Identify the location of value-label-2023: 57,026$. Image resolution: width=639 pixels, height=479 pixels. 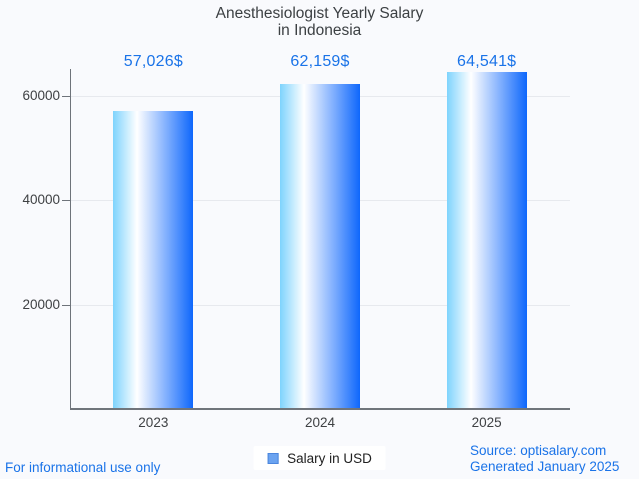
(153, 61).